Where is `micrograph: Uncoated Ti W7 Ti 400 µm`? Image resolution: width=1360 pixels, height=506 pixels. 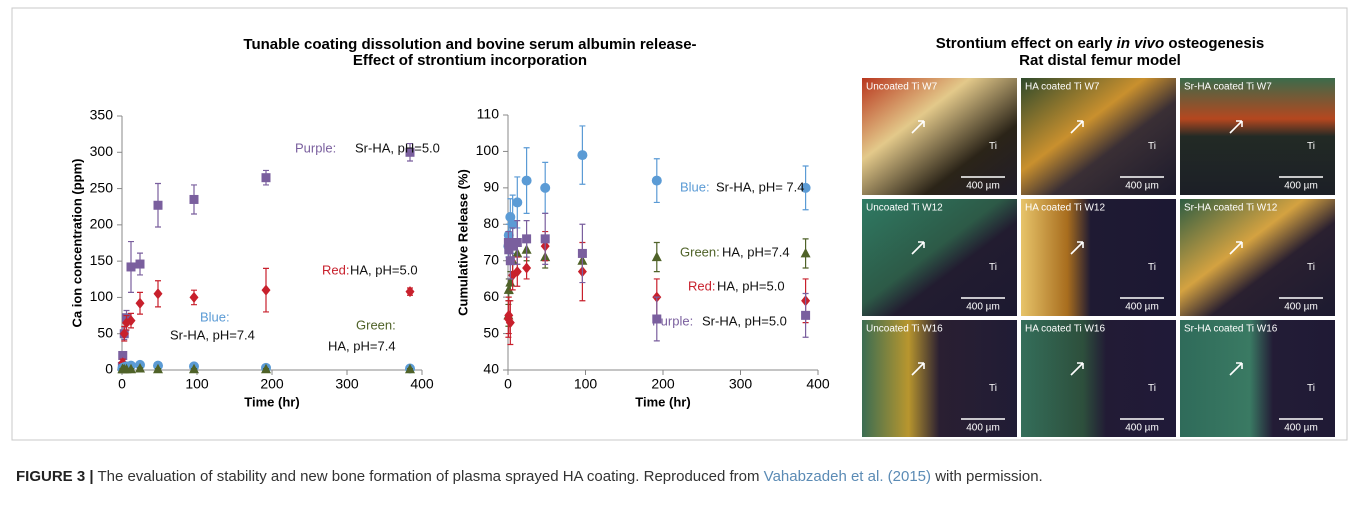 micrograph: Uncoated Ti W7 Ti 400 µm is located at coordinates (939, 136).